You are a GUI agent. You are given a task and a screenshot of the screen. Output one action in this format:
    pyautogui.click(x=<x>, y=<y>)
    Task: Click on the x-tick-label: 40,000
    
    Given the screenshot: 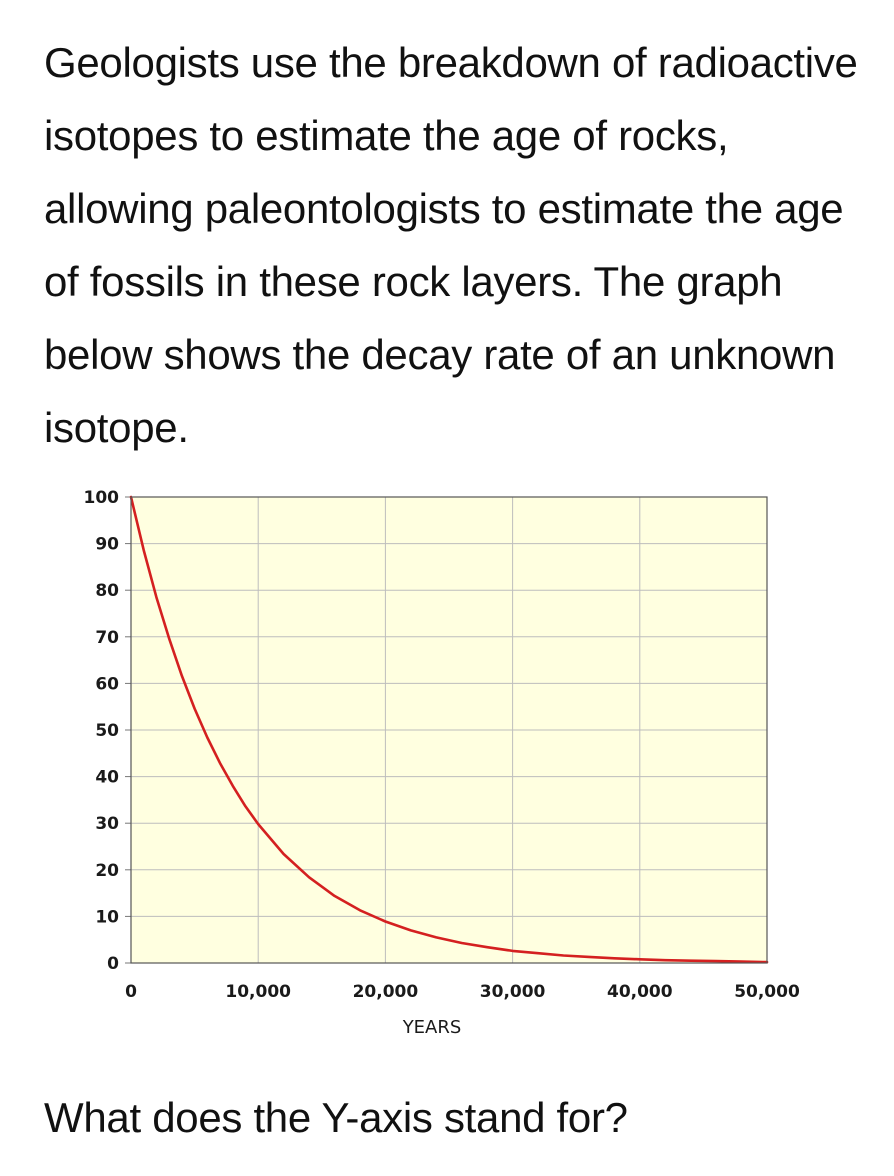 What is the action you would take?
    pyautogui.click(x=640, y=992)
    